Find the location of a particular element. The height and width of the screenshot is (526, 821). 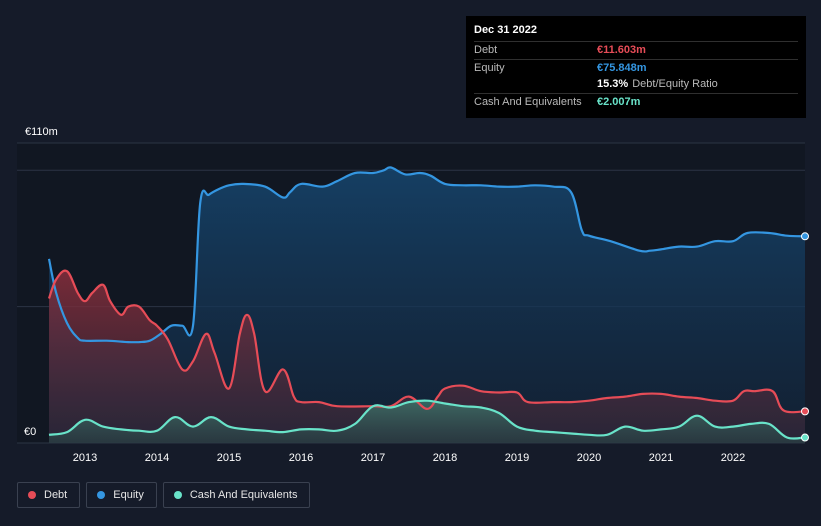

tooltip-debt-label: Debt is located at coordinates (486, 50).